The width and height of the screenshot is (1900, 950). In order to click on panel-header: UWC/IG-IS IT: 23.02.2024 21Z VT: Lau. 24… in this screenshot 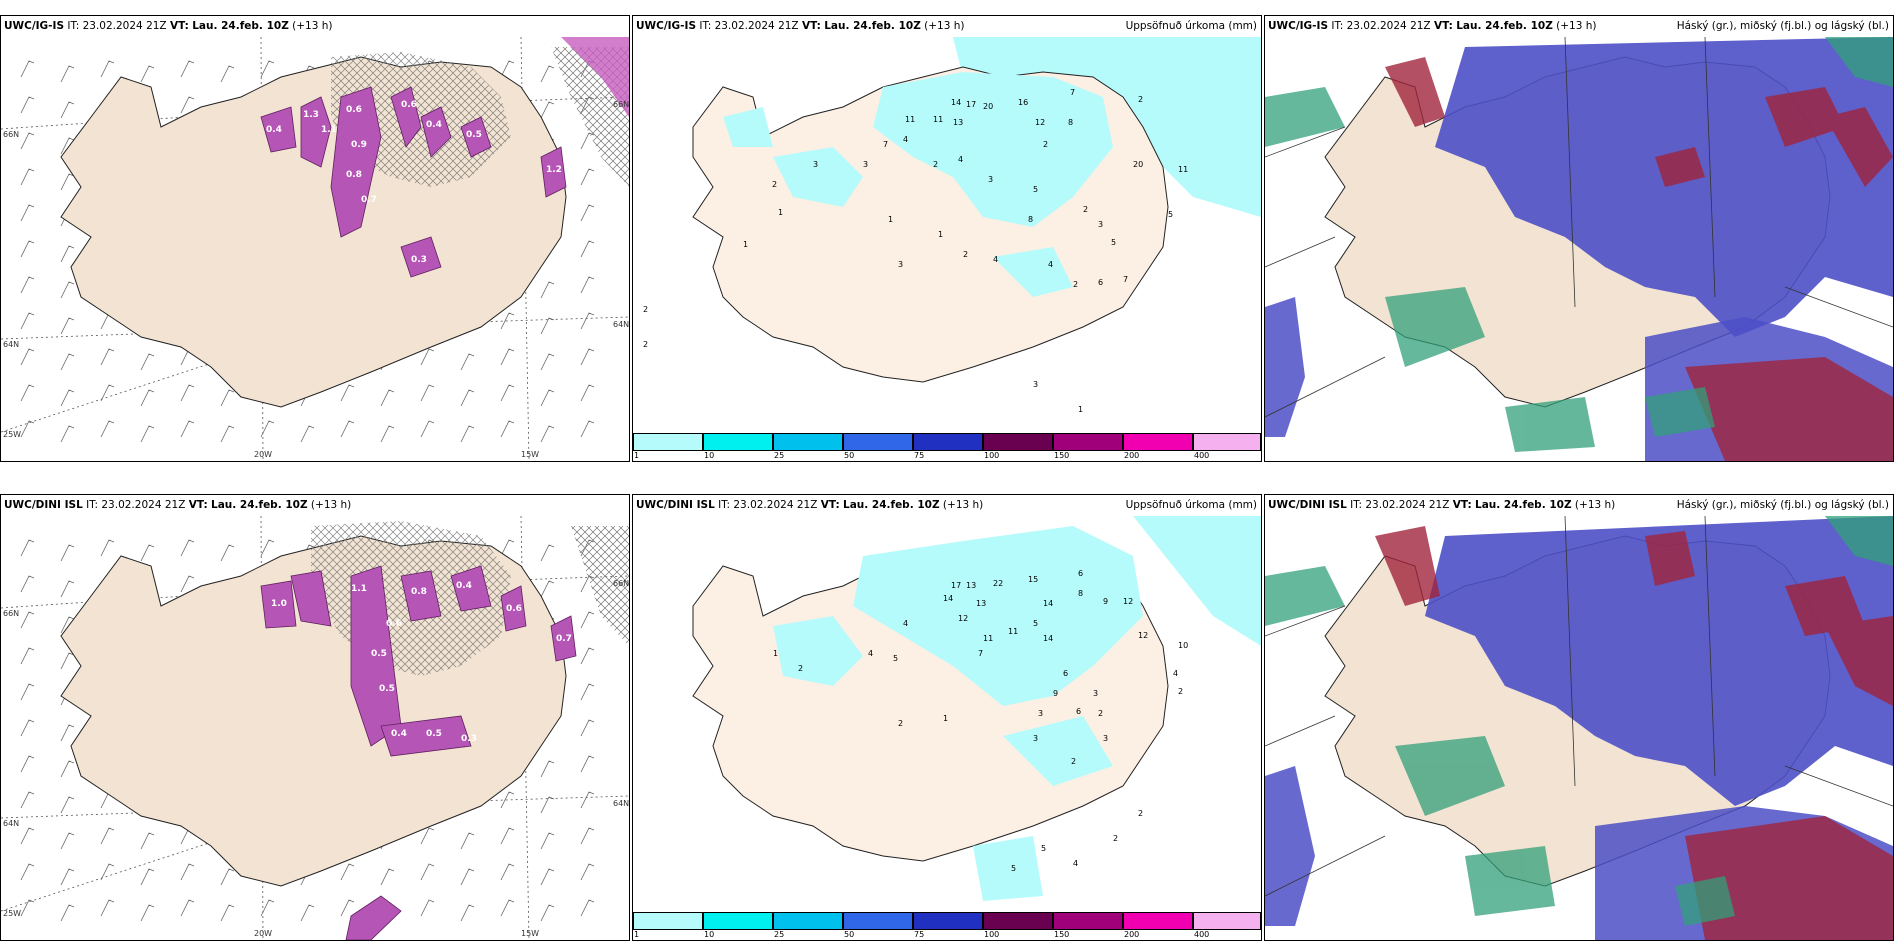, I will do `click(947, 26)`.